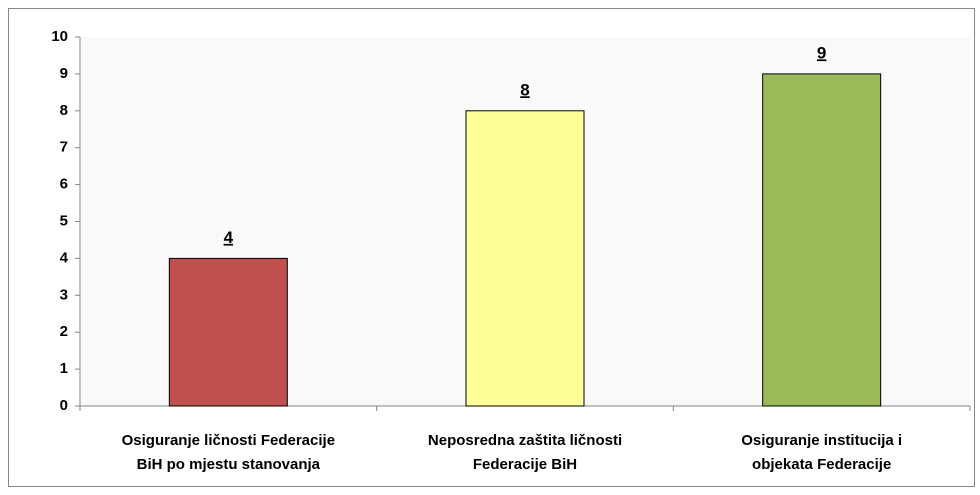 The height and width of the screenshot is (495, 980). I want to click on y-tick-label: 2, so click(64, 331).